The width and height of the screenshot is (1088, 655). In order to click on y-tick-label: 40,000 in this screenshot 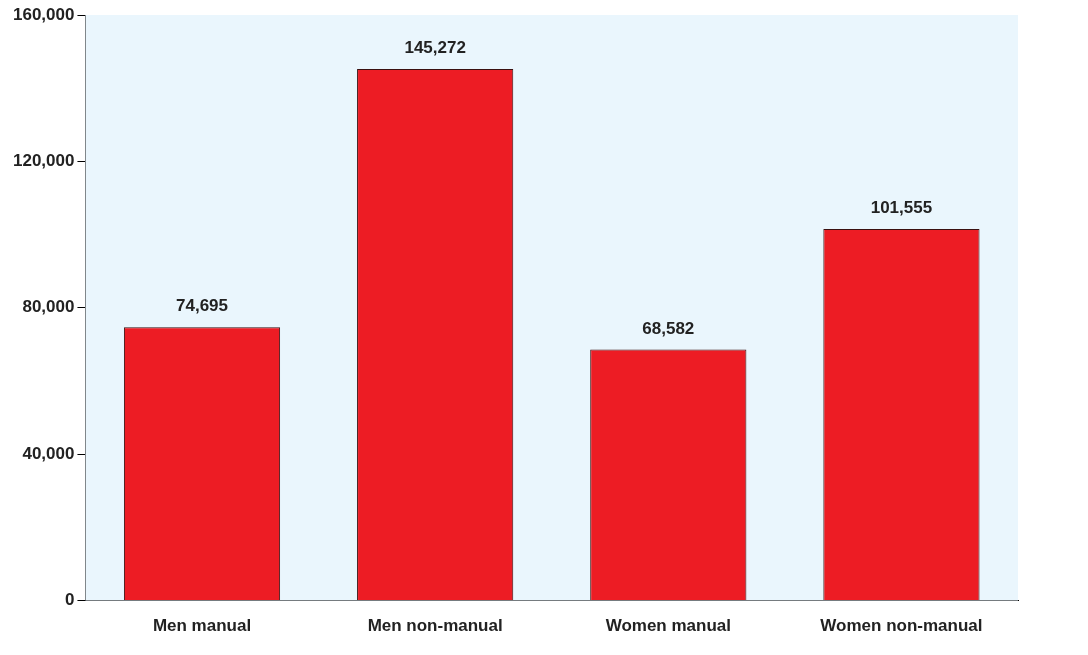, I will do `click(48, 453)`.